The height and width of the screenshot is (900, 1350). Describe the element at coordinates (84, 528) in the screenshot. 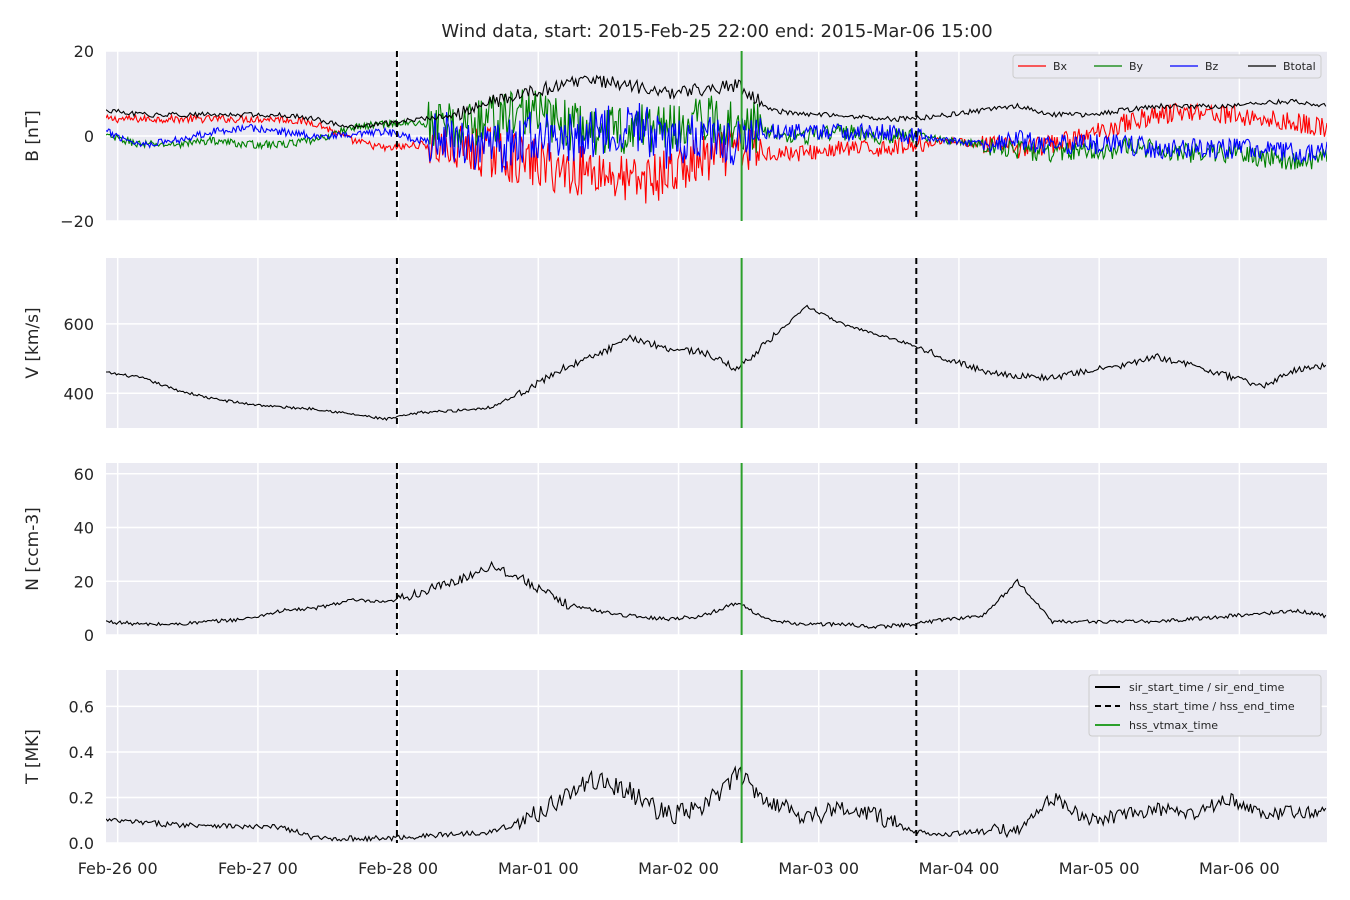

I see `y-tick-label: 40` at that location.